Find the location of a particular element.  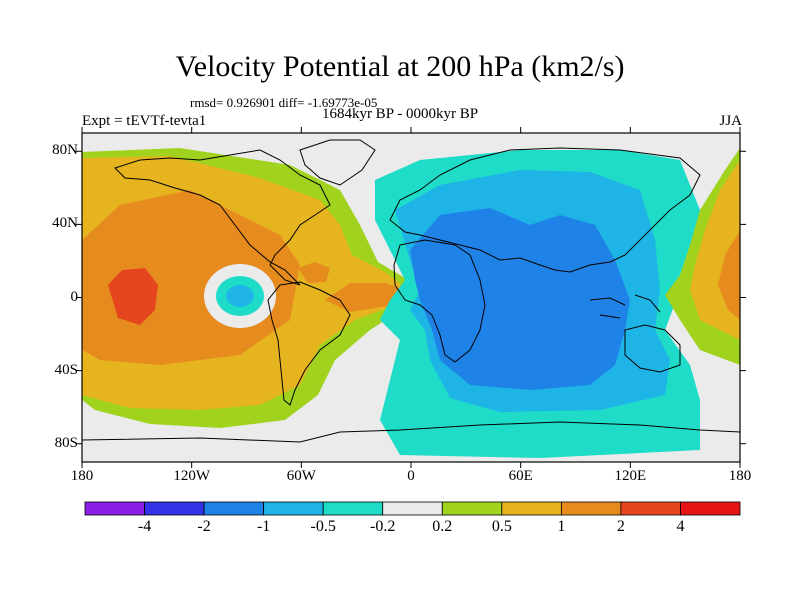

lat-tick-label: 80N is located at coordinates (65, 150).